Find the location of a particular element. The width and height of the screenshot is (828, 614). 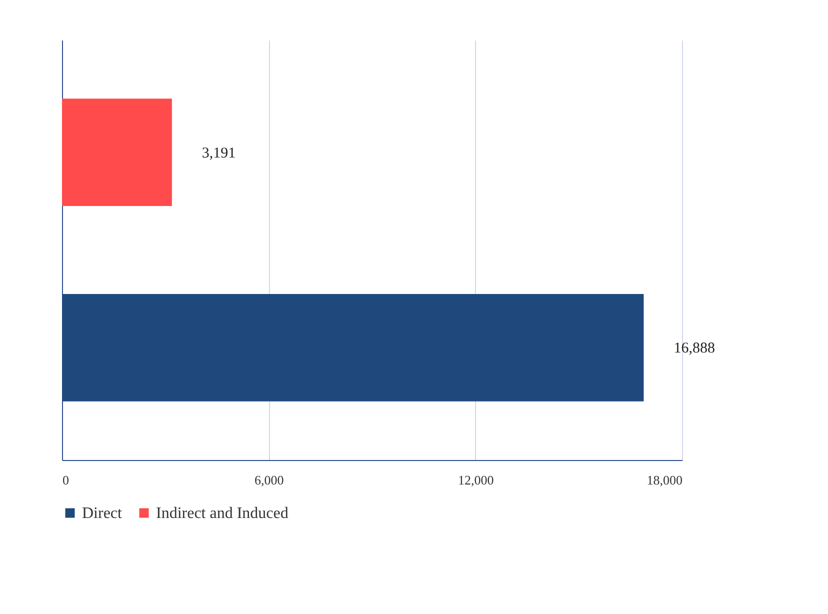

x-tick-label: 12,000 is located at coordinates (476, 480).